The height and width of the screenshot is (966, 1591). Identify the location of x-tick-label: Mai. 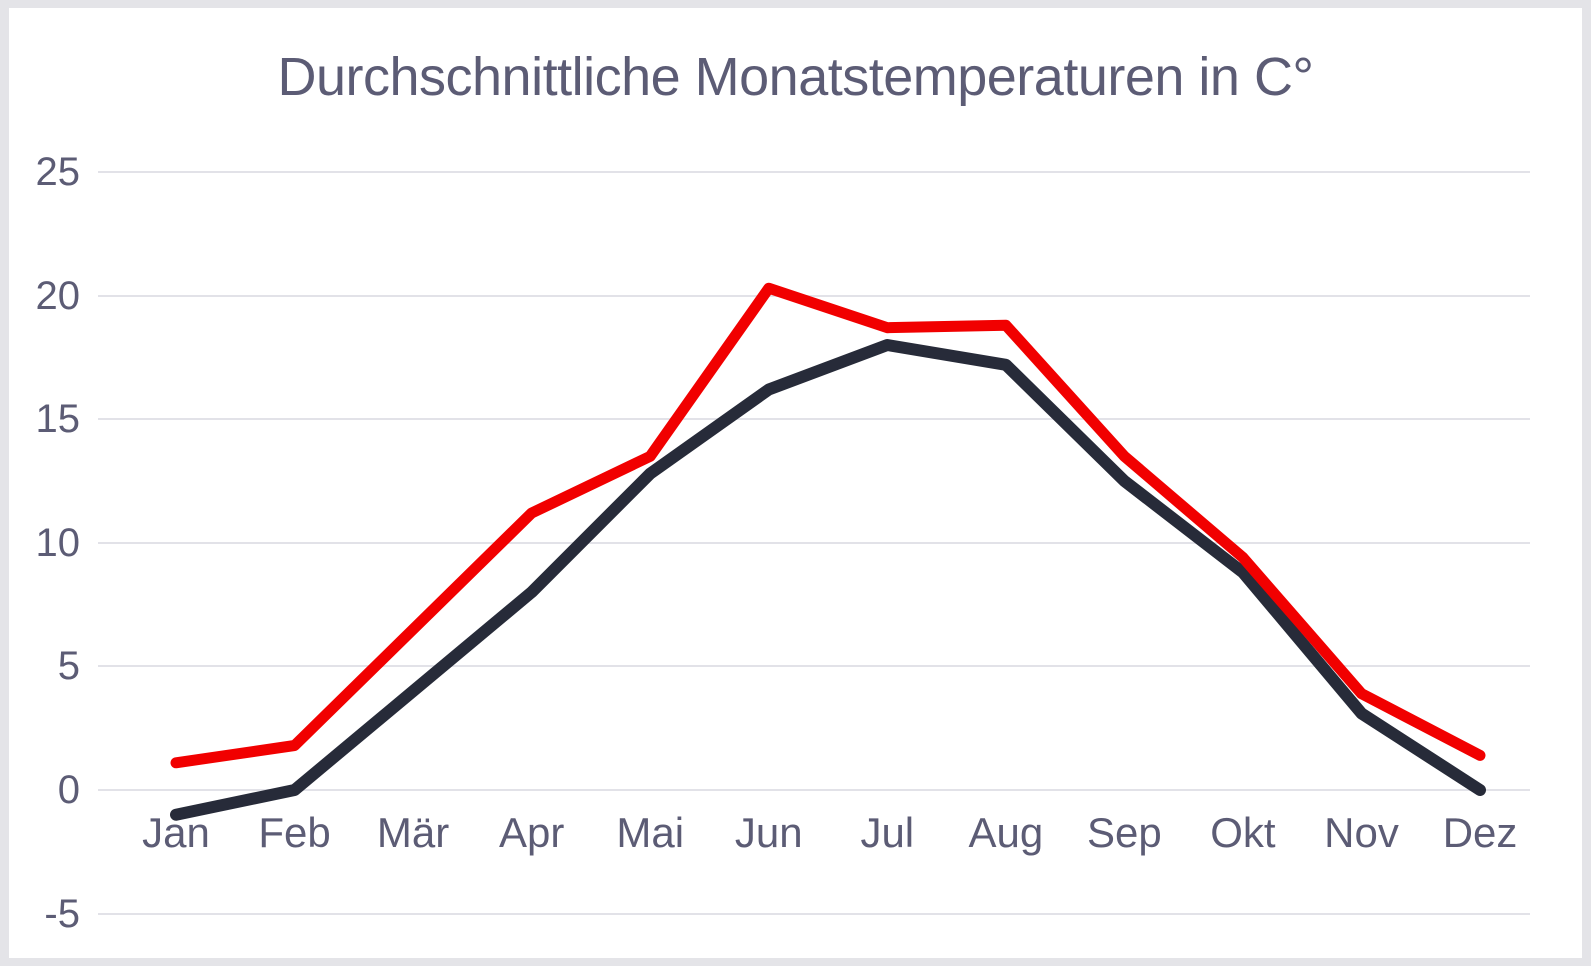
(650, 832).